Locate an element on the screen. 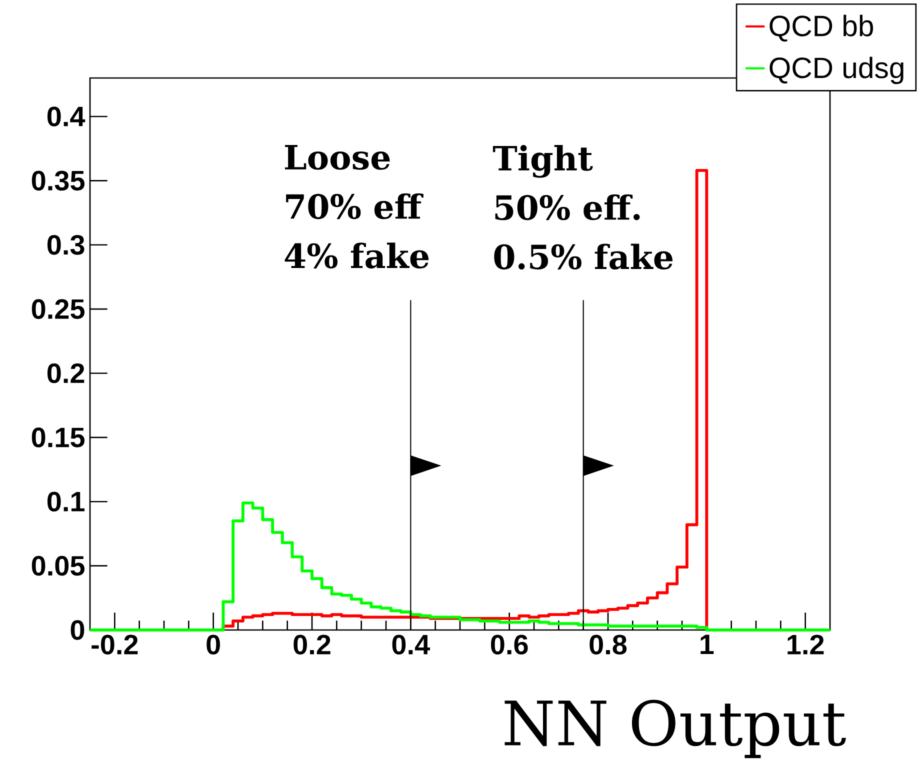 This screenshot has width=920, height=761. y-tick-label: 0.25 is located at coordinates (58, 309).